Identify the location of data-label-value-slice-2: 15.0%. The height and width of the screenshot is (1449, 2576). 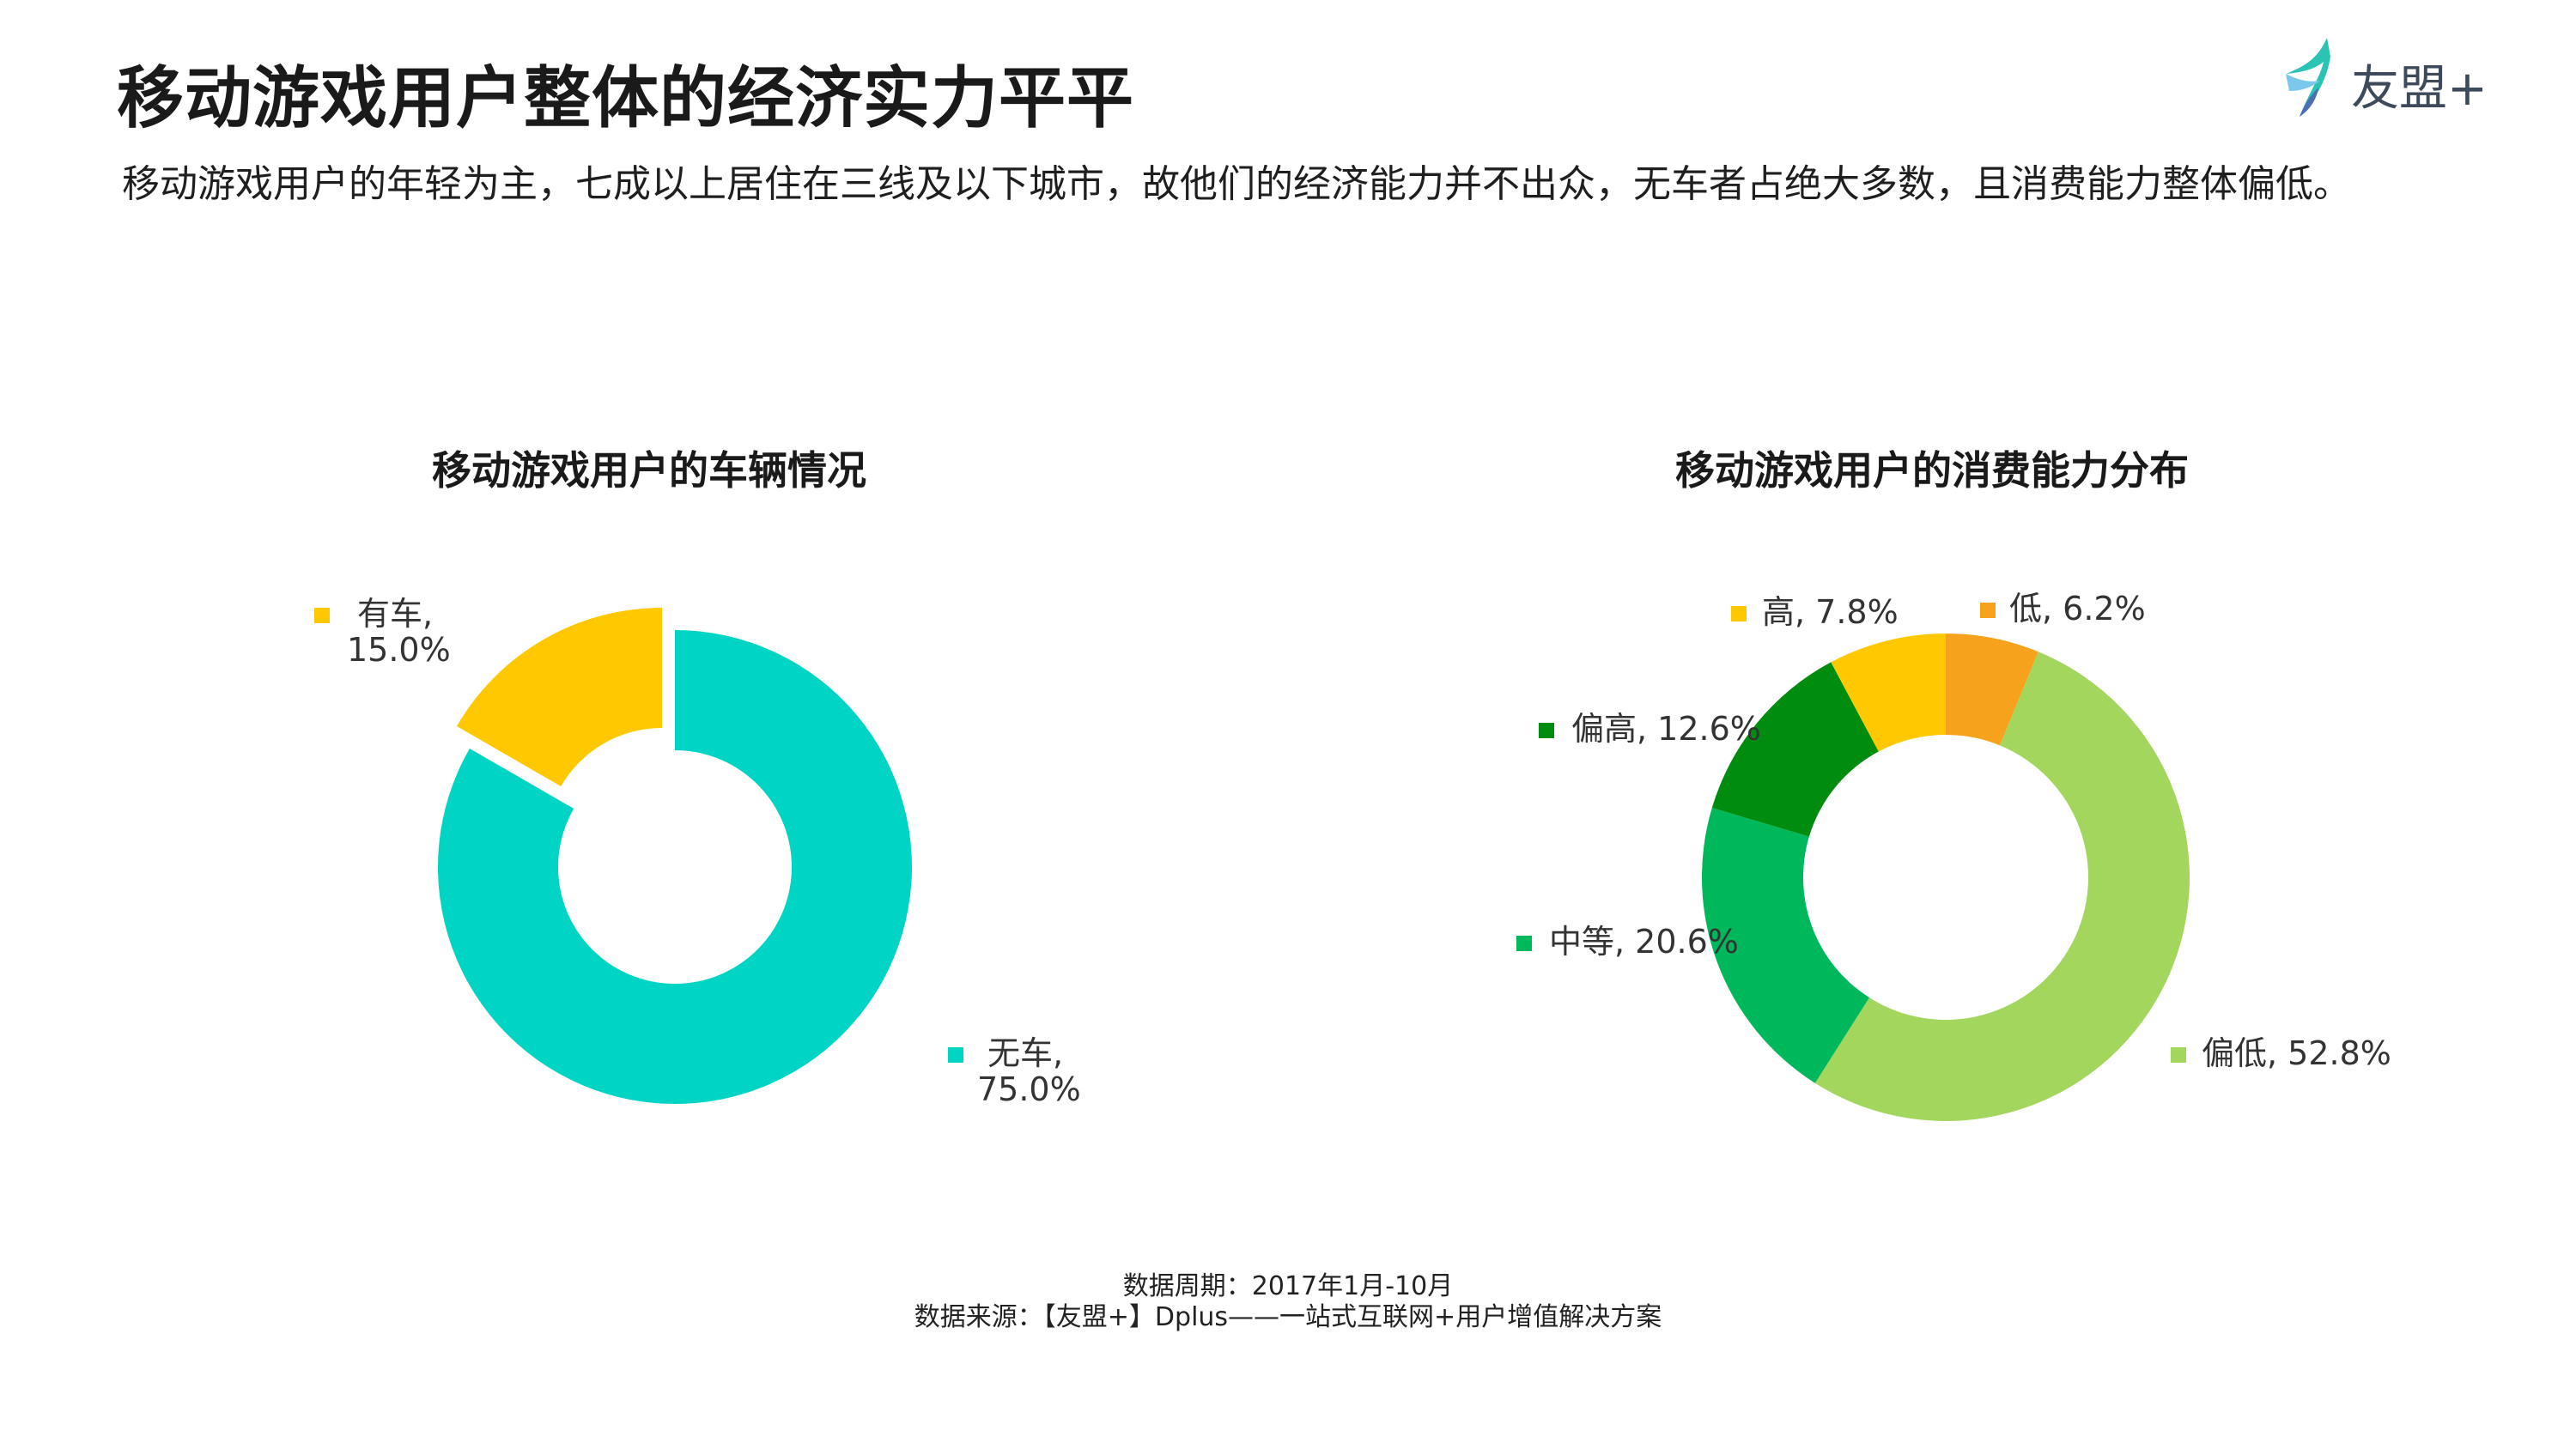
(399, 650).